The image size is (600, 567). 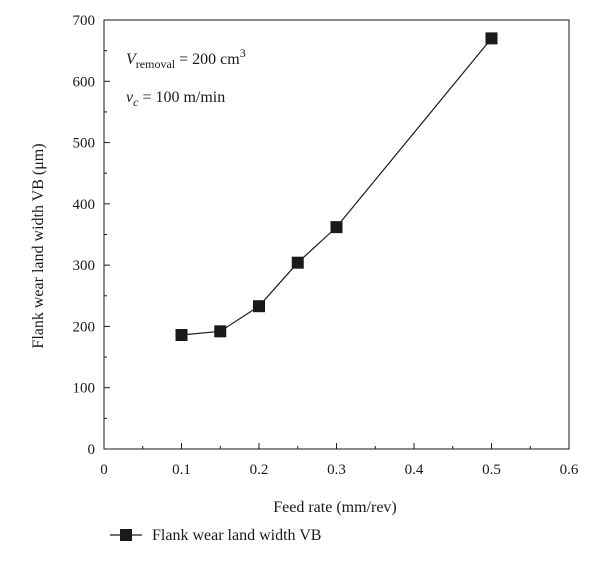 I want to click on x-tick-label: 0.4, so click(x=414, y=470).